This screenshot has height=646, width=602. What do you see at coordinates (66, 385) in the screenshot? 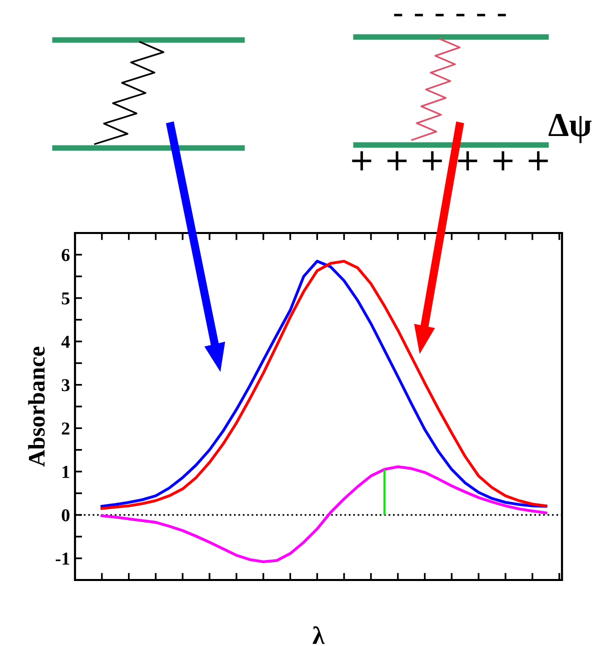
I see `y-tick-label: 3` at bounding box center [66, 385].